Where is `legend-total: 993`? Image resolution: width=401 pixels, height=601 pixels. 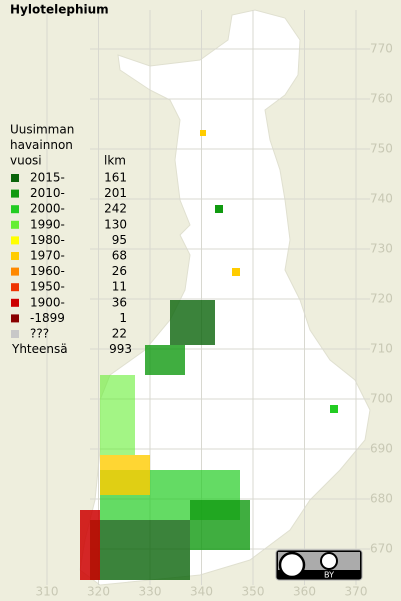
legend-total: 993 is located at coordinates (120, 349).